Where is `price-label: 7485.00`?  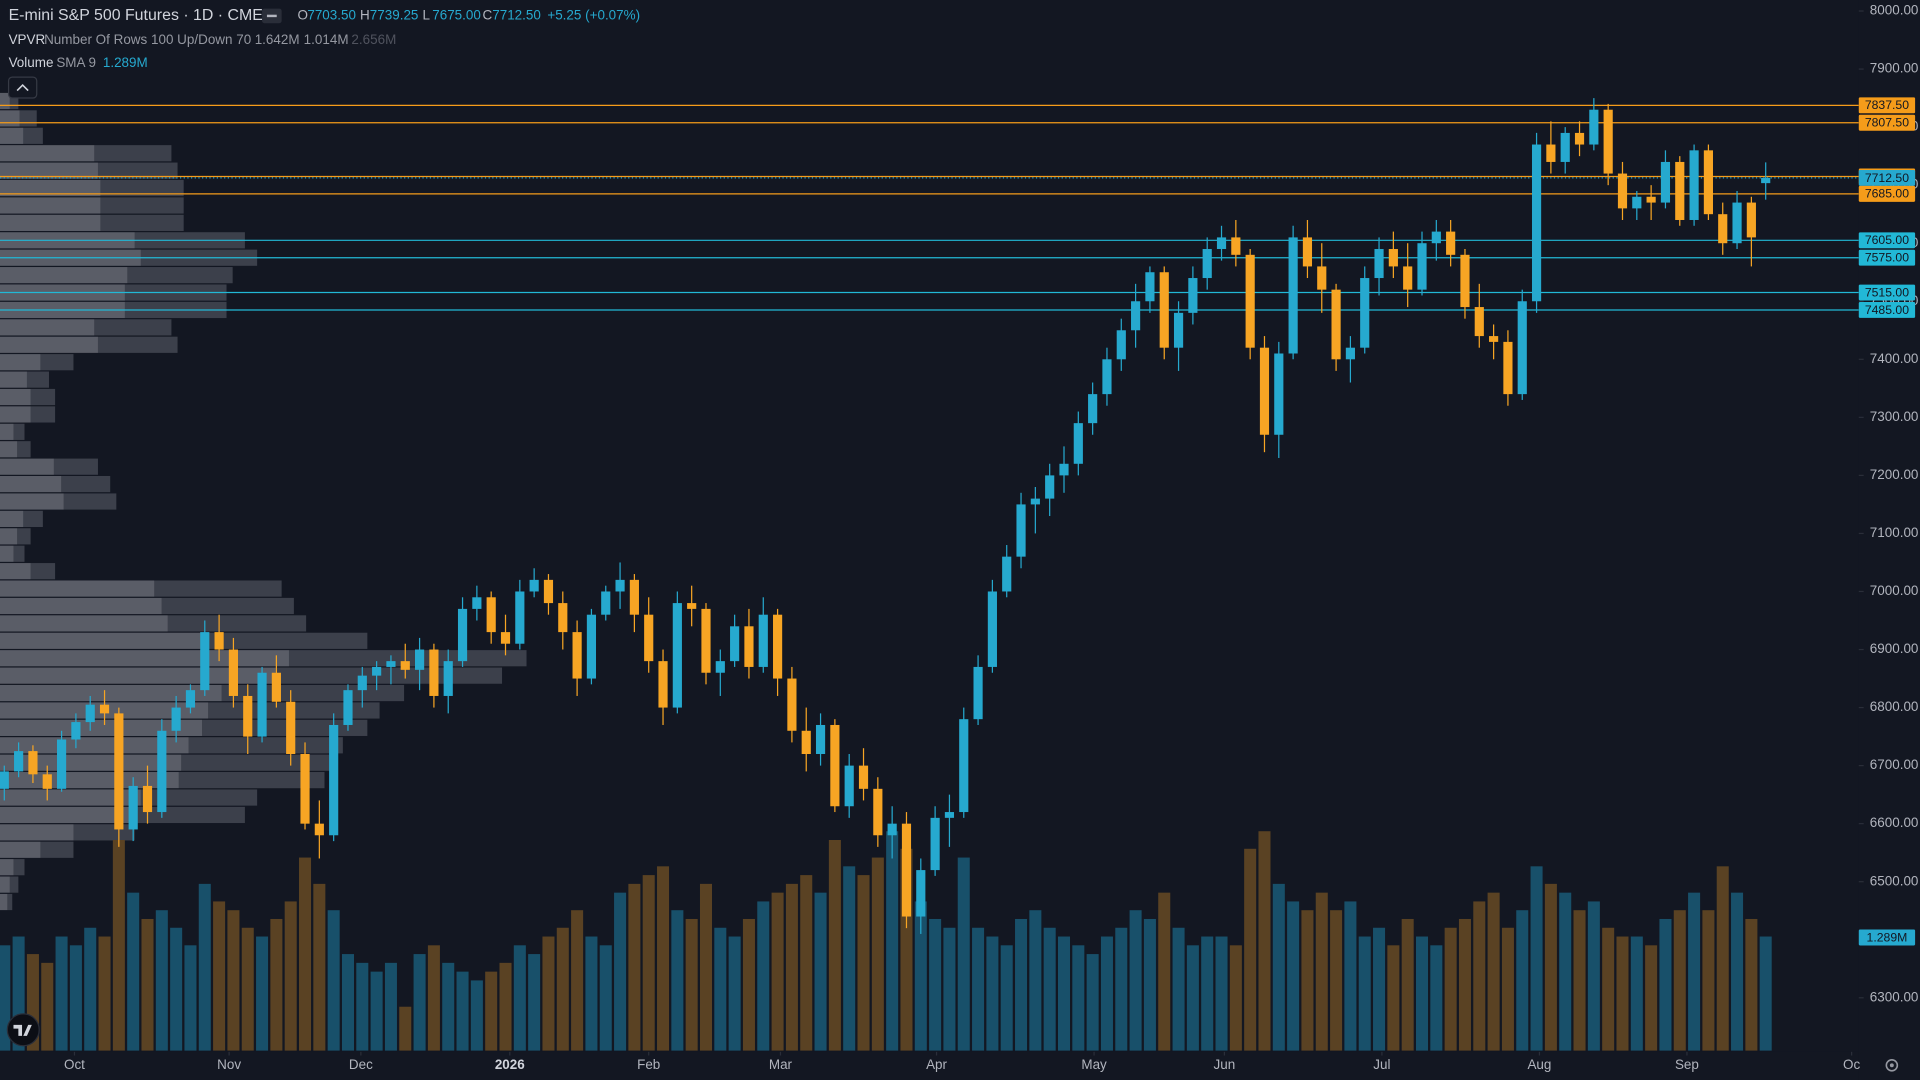
price-label: 7485.00 is located at coordinates (1887, 310).